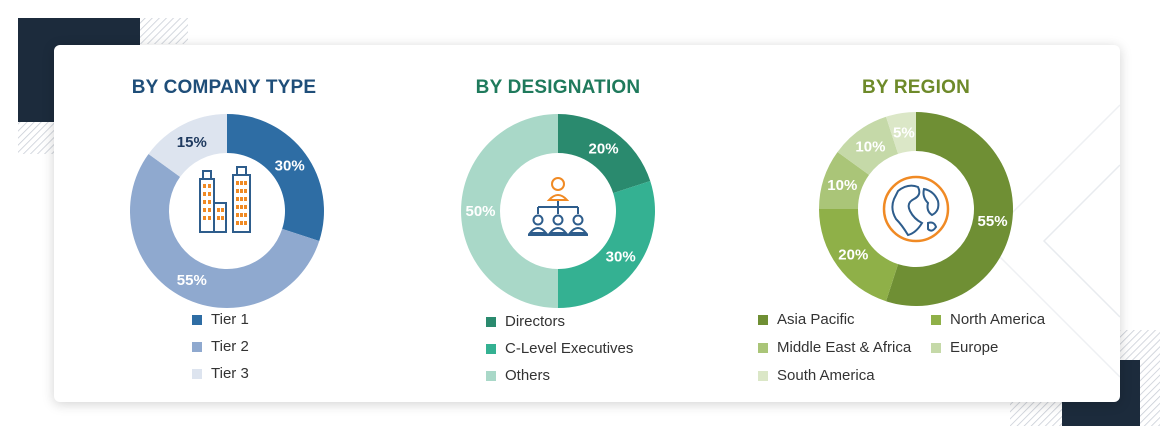 The height and width of the screenshot is (444, 1170). I want to click on legend-item-tier-2: Tier 2, so click(220, 346).